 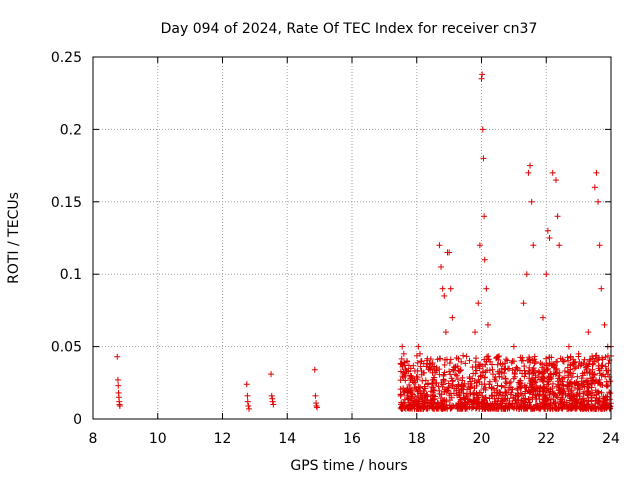 What do you see at coordinates (66, 348) in the screenshot?
I see `y-tick-label: 0.05` at bounding box center [66, 348].